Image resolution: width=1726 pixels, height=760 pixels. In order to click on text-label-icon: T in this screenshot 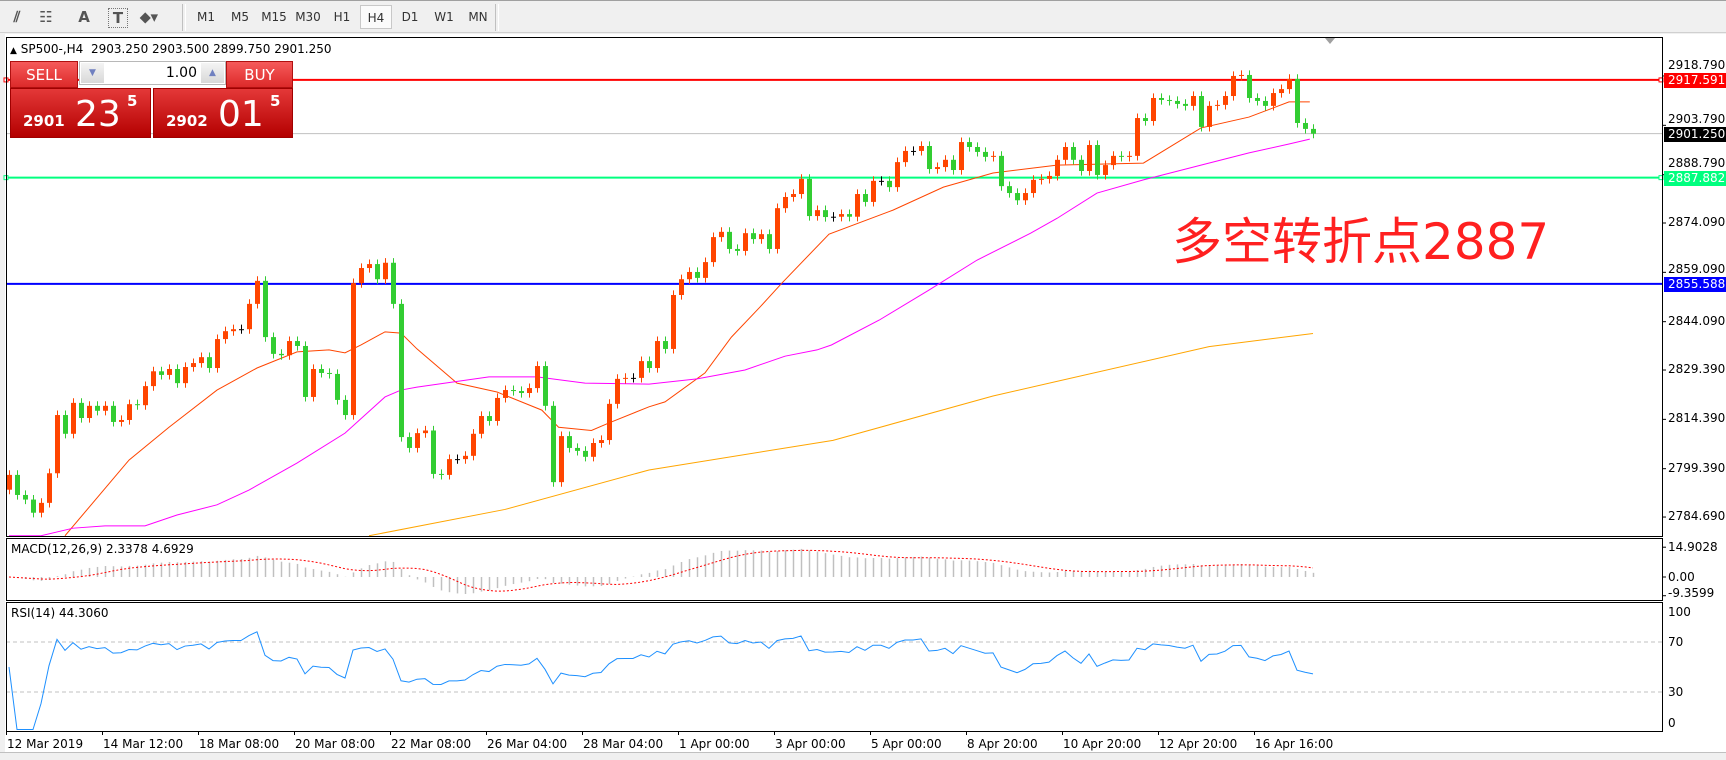, I will do `click(118, 18)`.